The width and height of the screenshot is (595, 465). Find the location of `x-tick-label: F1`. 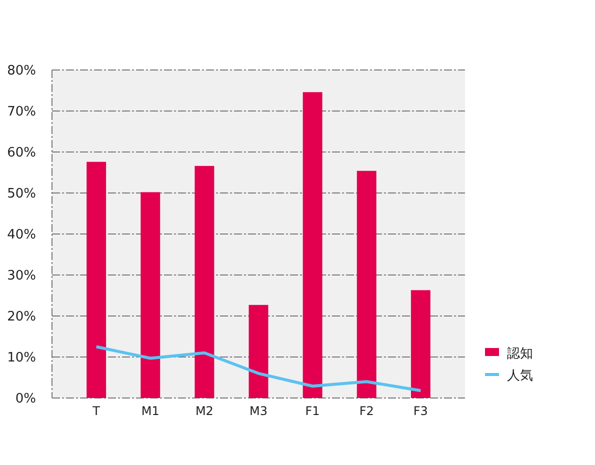

x-tick-label: F1 is located at coordinates (312, 411).